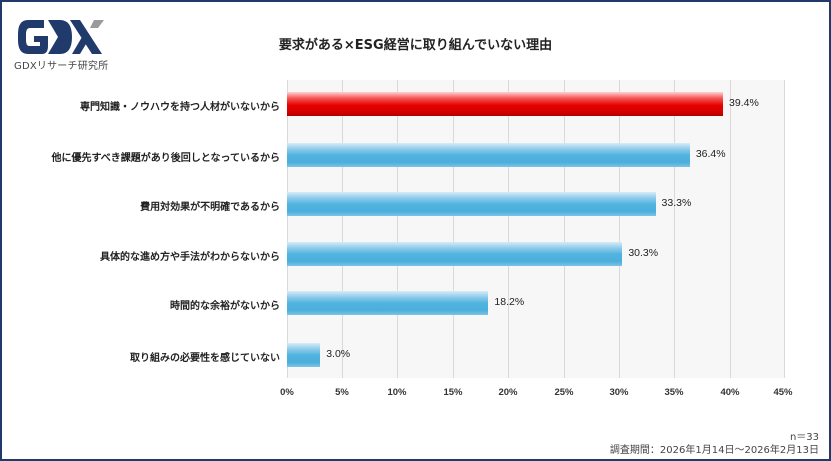 This screenshot has height=461, width=831. Describe the element at coordinates (166, 158) in the screenshot. I see `category-label: 他に優先すべき課題があり後回しとなっているから` at that location.